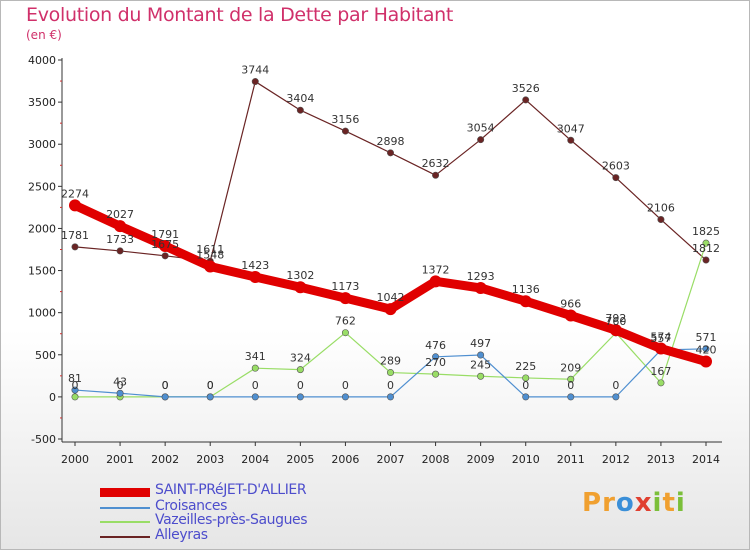 This screenshot has height=550, width=750. I want to click on proxiti-logo: Proxiti, so click(634, 503).